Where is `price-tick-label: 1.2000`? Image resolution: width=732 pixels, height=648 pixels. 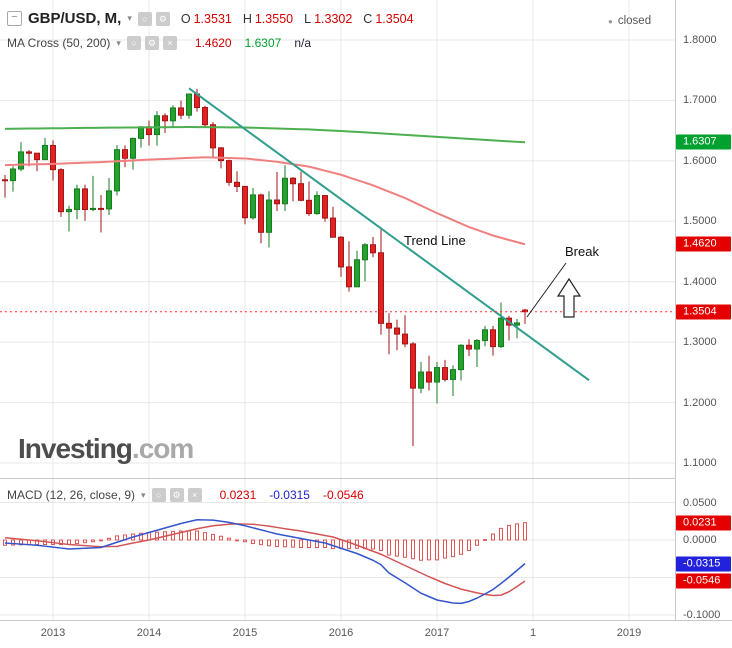
price-tick-label: 1.2000 is located at coordinates (700, 402).